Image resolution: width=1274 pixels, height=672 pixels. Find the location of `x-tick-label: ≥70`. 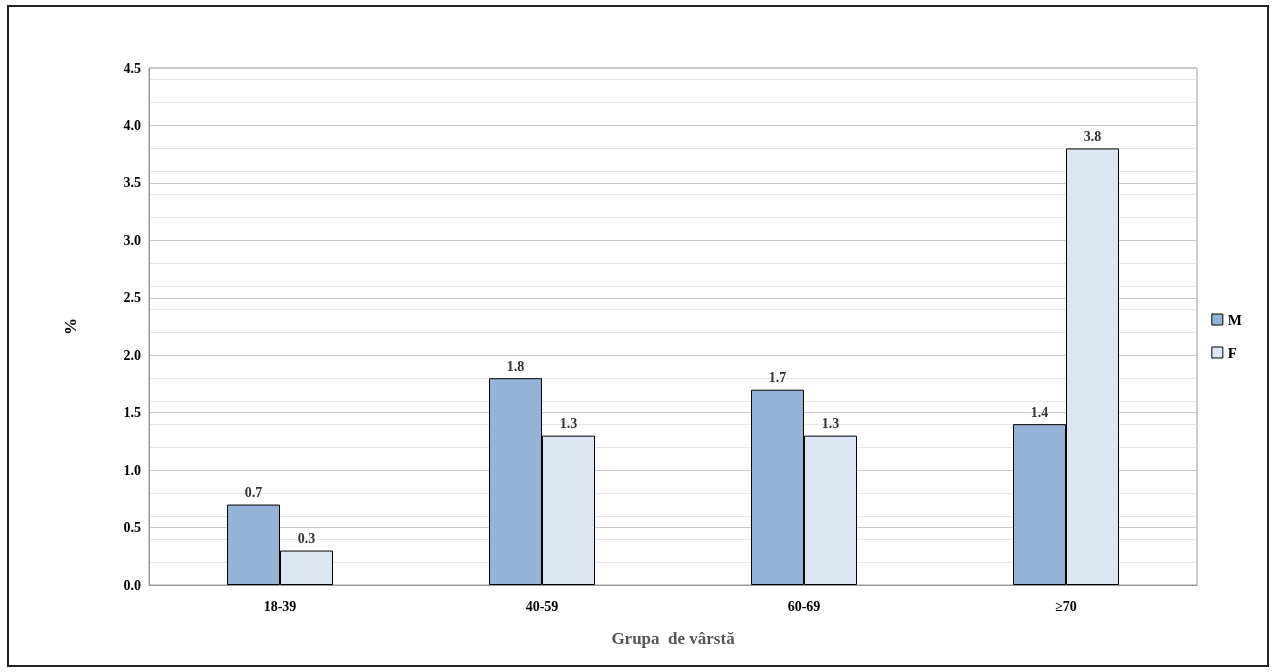

x-tick-label: ≥70 is located at coordinates (1066, 606).